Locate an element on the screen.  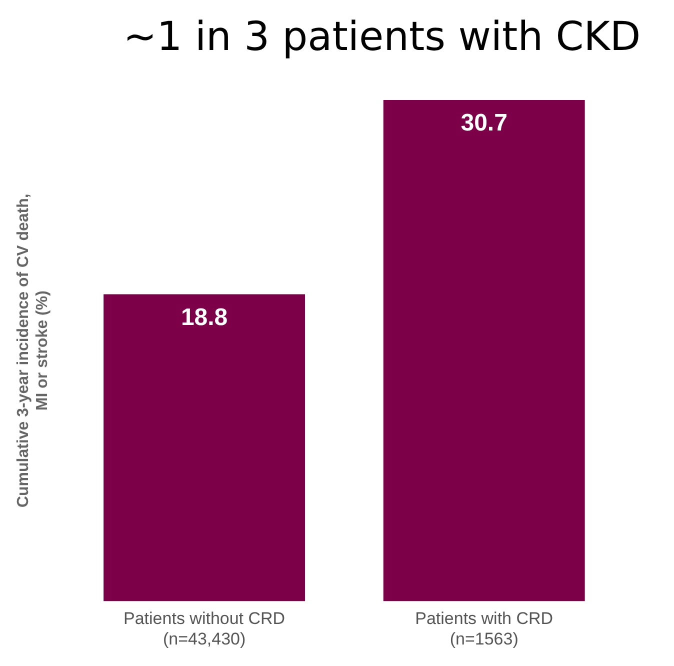
chart-title: ~1 in 3 patients with CKD is located at coordinates (382, 37).